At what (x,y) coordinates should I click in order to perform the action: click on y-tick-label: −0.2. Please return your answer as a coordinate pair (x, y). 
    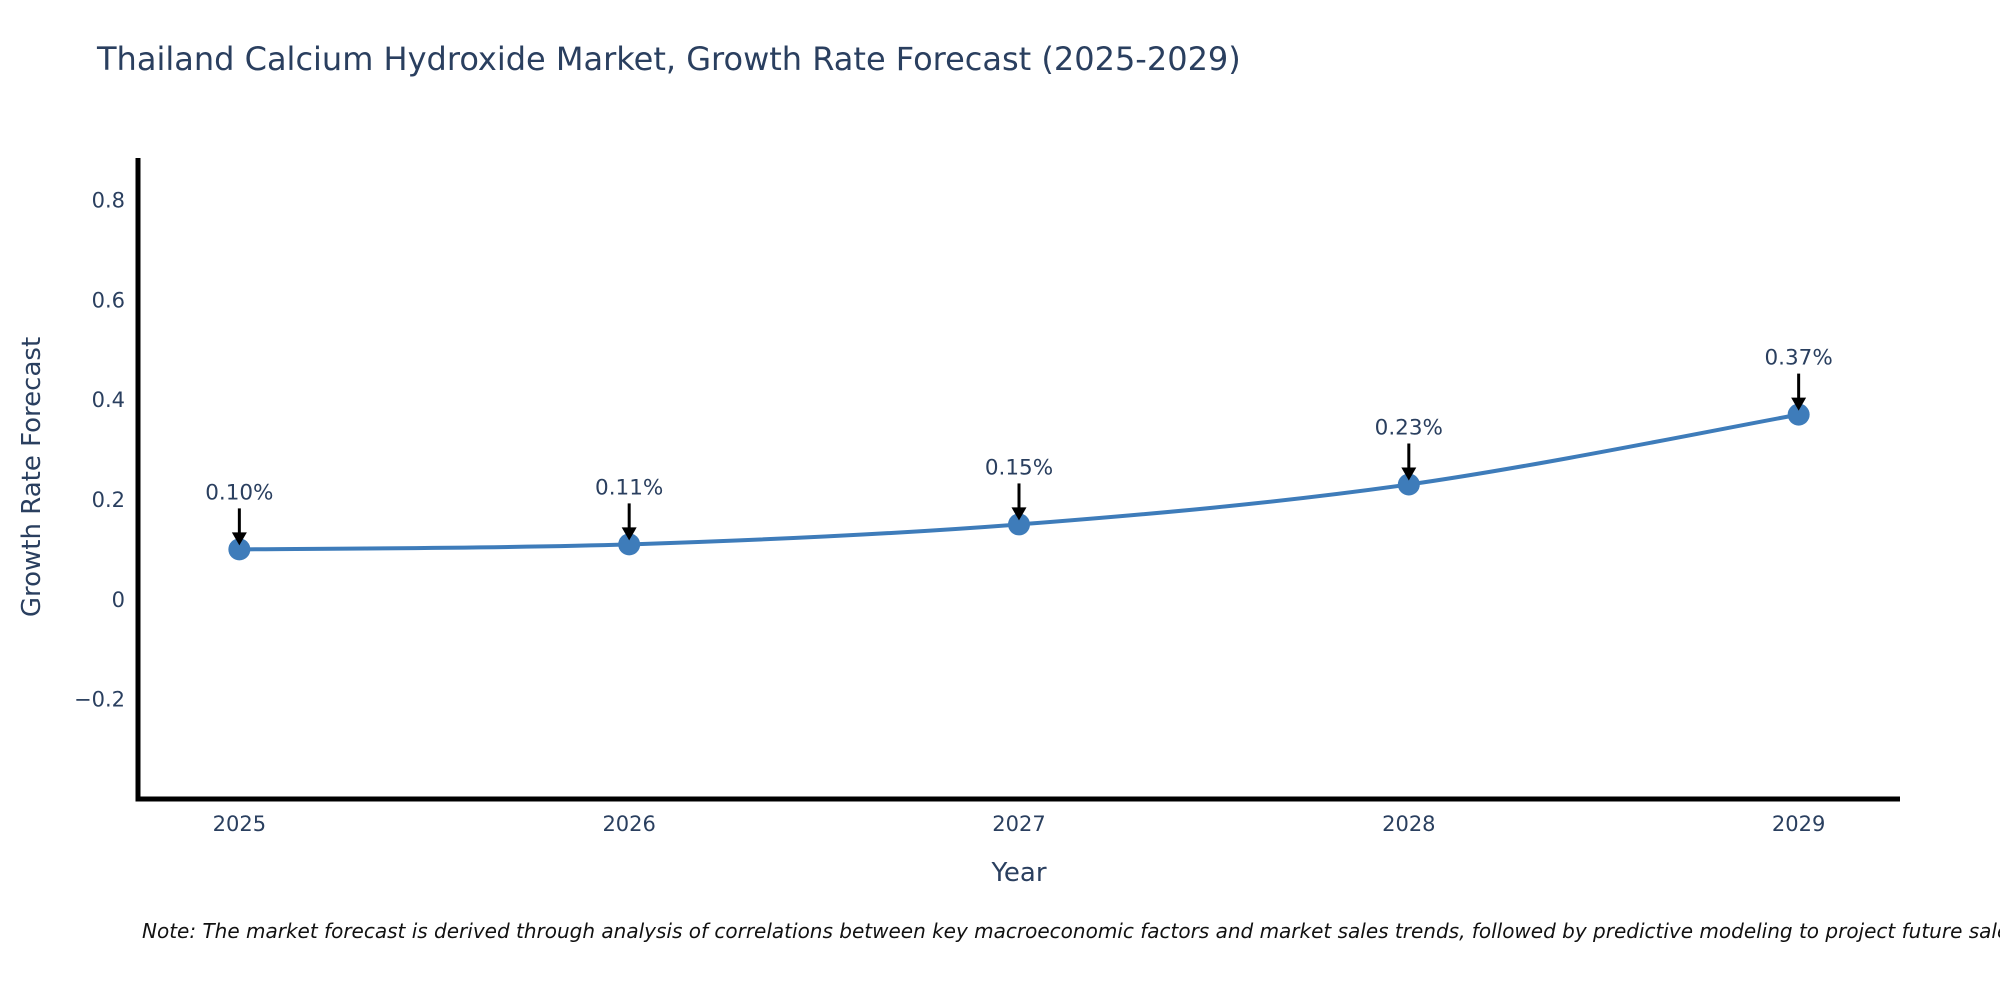
    Looking at the image, I should click on (99, 700).